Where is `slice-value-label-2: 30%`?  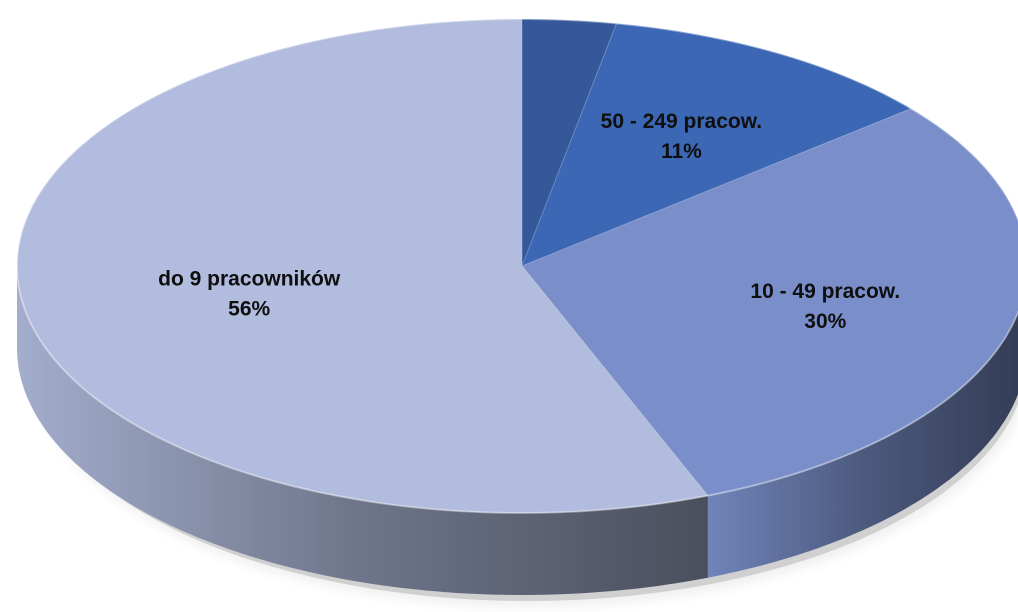
slice-value-label-2: 30% is located at coordinates (825, 321).